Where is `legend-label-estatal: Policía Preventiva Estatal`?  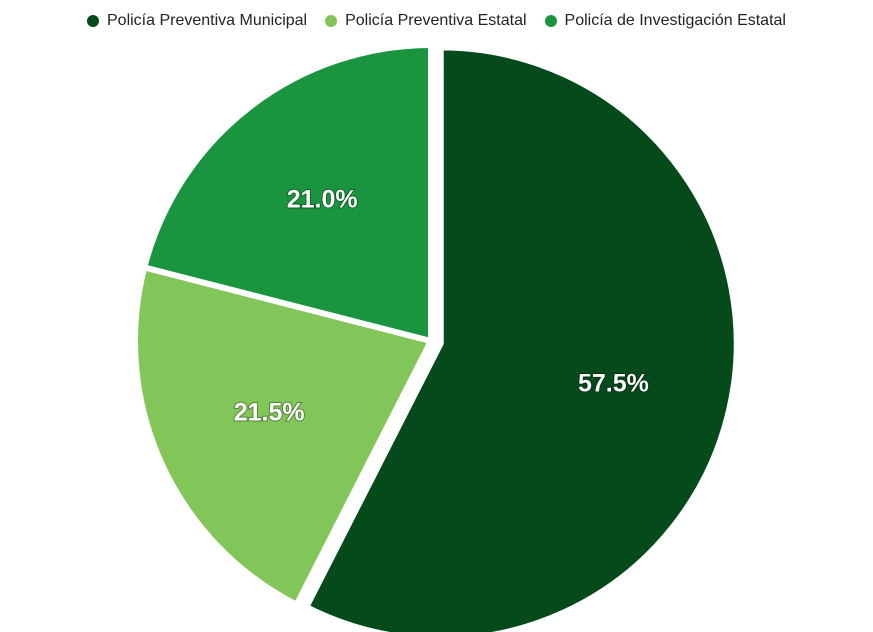 legend-label-estatal: Policía Preventiva Estatal is located at coordinates (436, 20).